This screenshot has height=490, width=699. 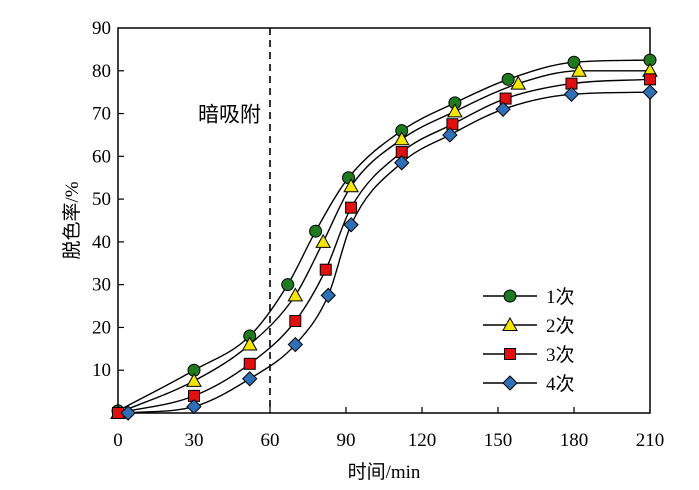 I want to click on x-tick-label: 0, so click(x=118, y=440).